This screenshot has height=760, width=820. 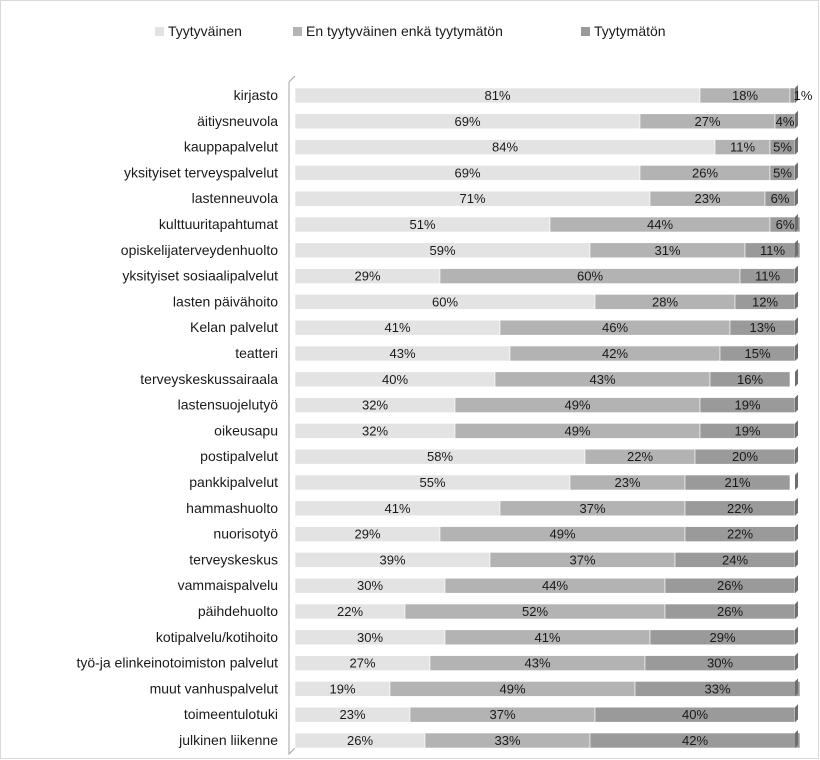 I want to click on category-label: kauppapalvelut, so click(x=231, y=147).